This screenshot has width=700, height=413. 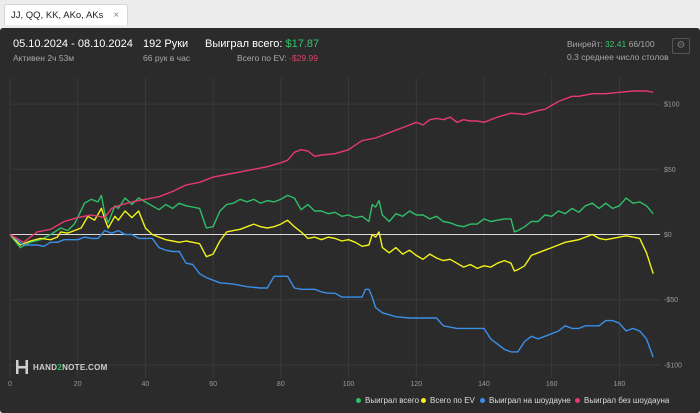 I want to click on ev-total: Всего по EV: -$29.99, so click(x=277, y=58).